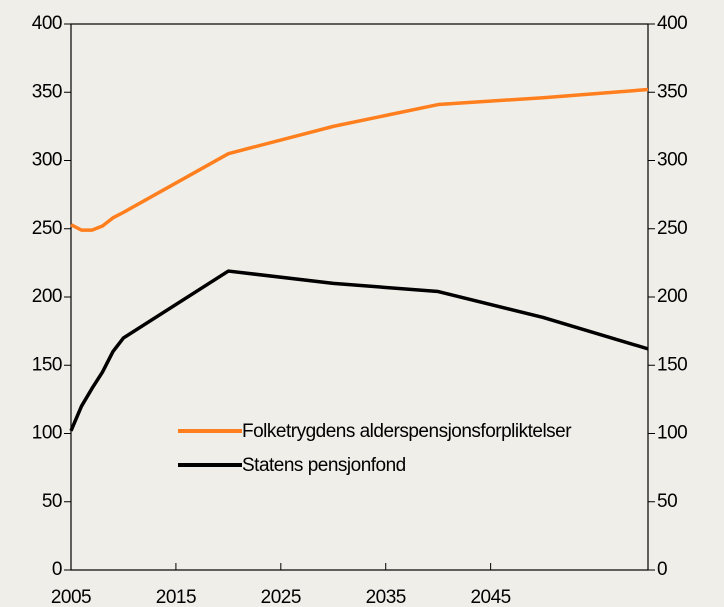  I want to click on legend-label: Statens pensjonfond, so click(324, 465).